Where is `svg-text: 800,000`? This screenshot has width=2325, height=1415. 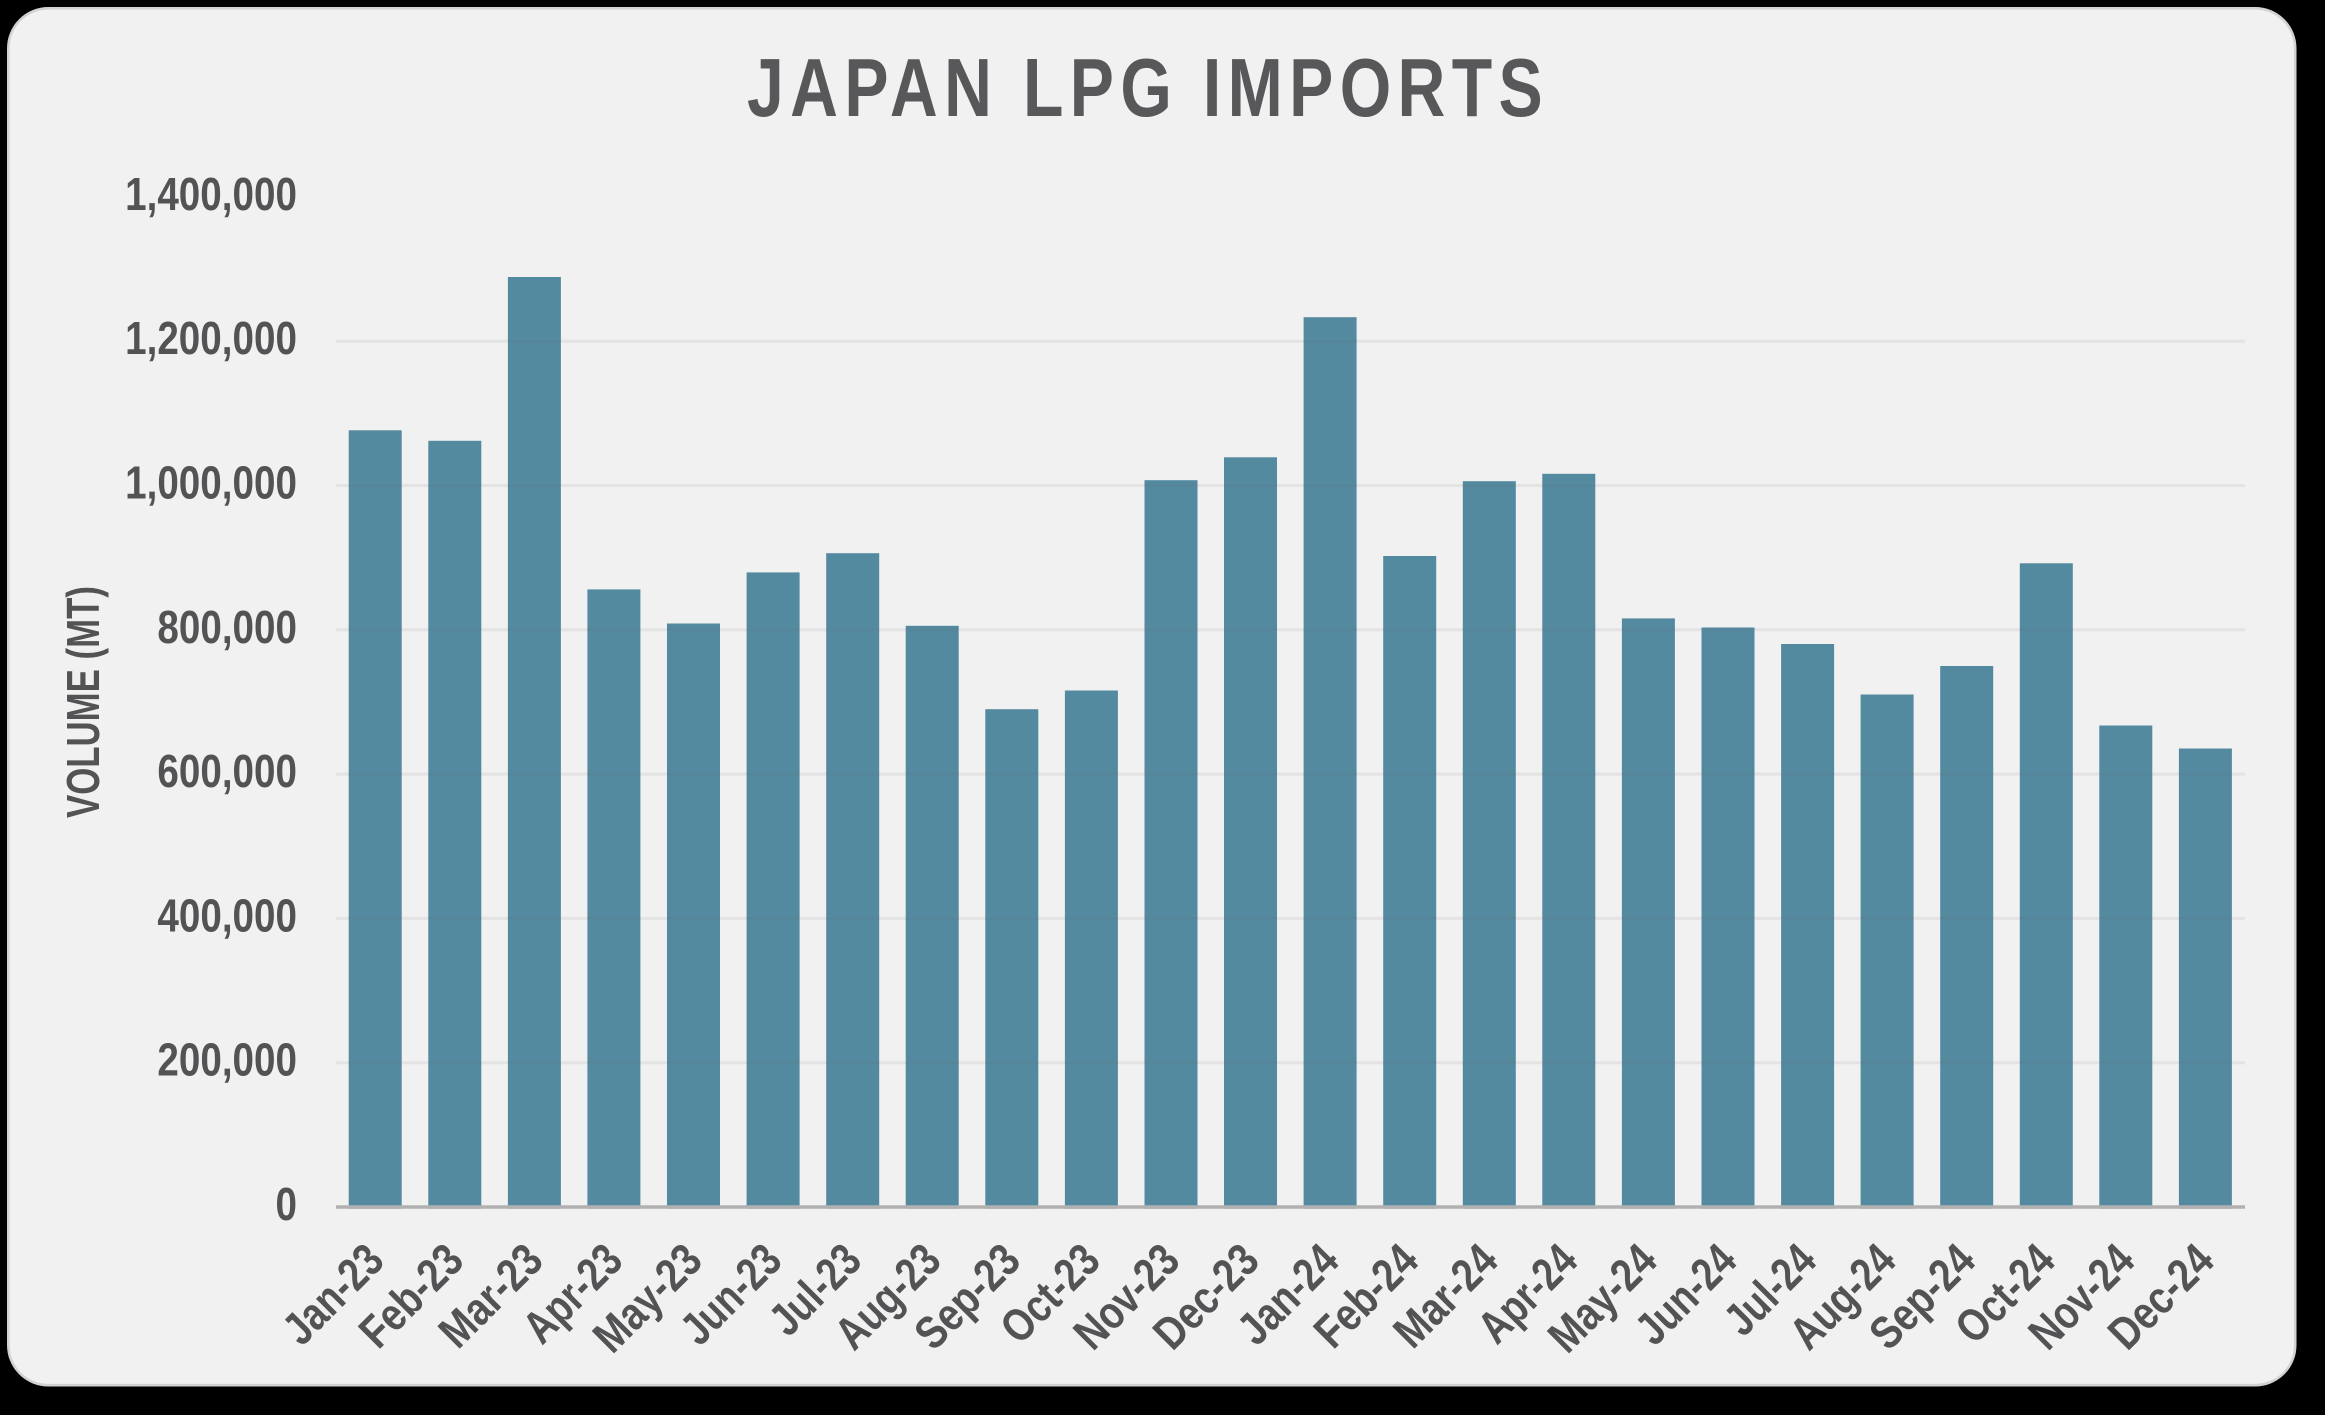 svg-text: 800,000 is located at coordinates (227, 627).